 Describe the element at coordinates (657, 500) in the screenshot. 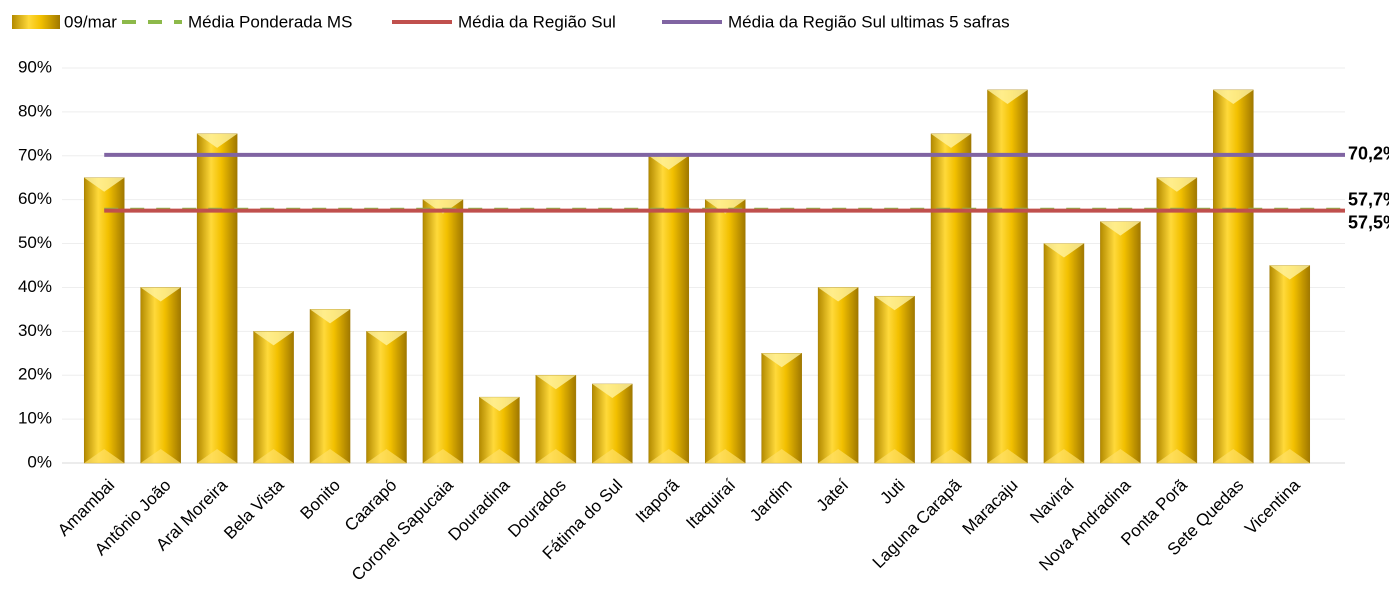

I see `x-tick-label: Itaporã` at that location.